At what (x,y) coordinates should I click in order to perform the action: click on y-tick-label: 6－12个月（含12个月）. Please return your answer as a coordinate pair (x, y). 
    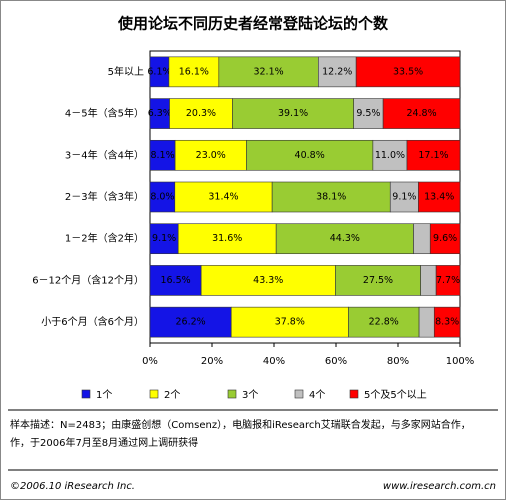
    Looking at the image, I should click on (88, 279).